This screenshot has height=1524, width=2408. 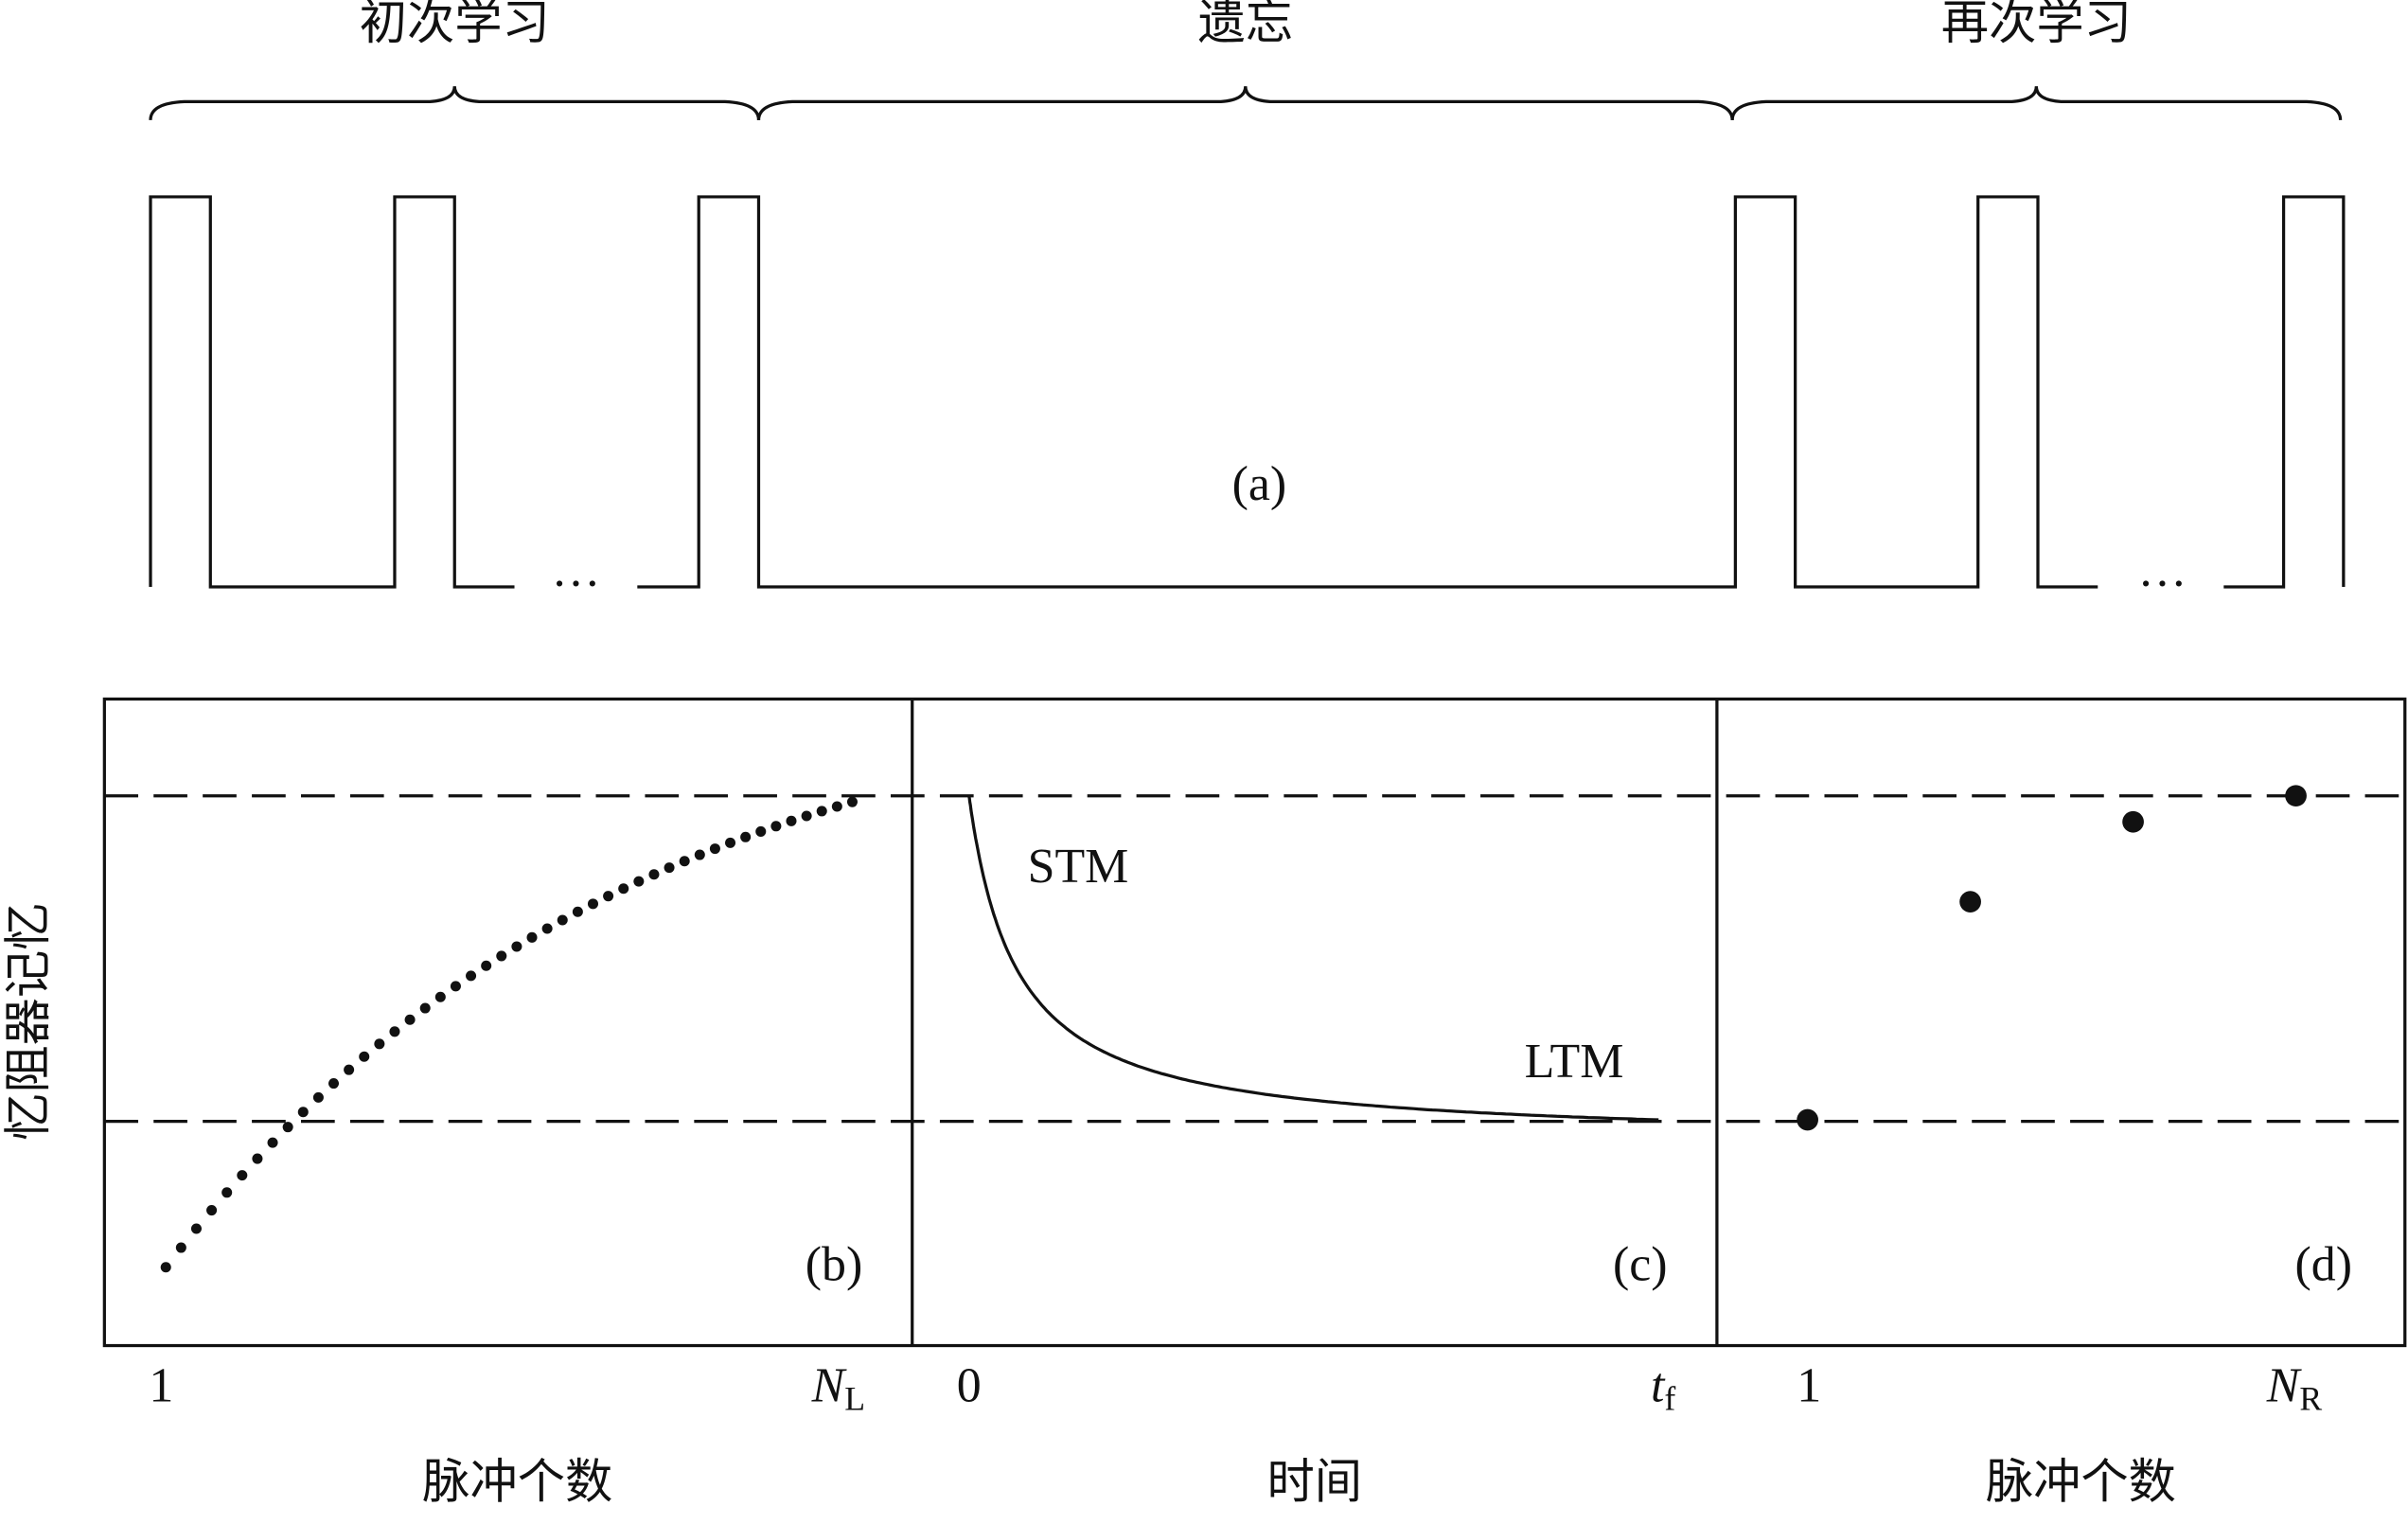 I want to click on tick-sub: f, so click(x=1669, y=1399).